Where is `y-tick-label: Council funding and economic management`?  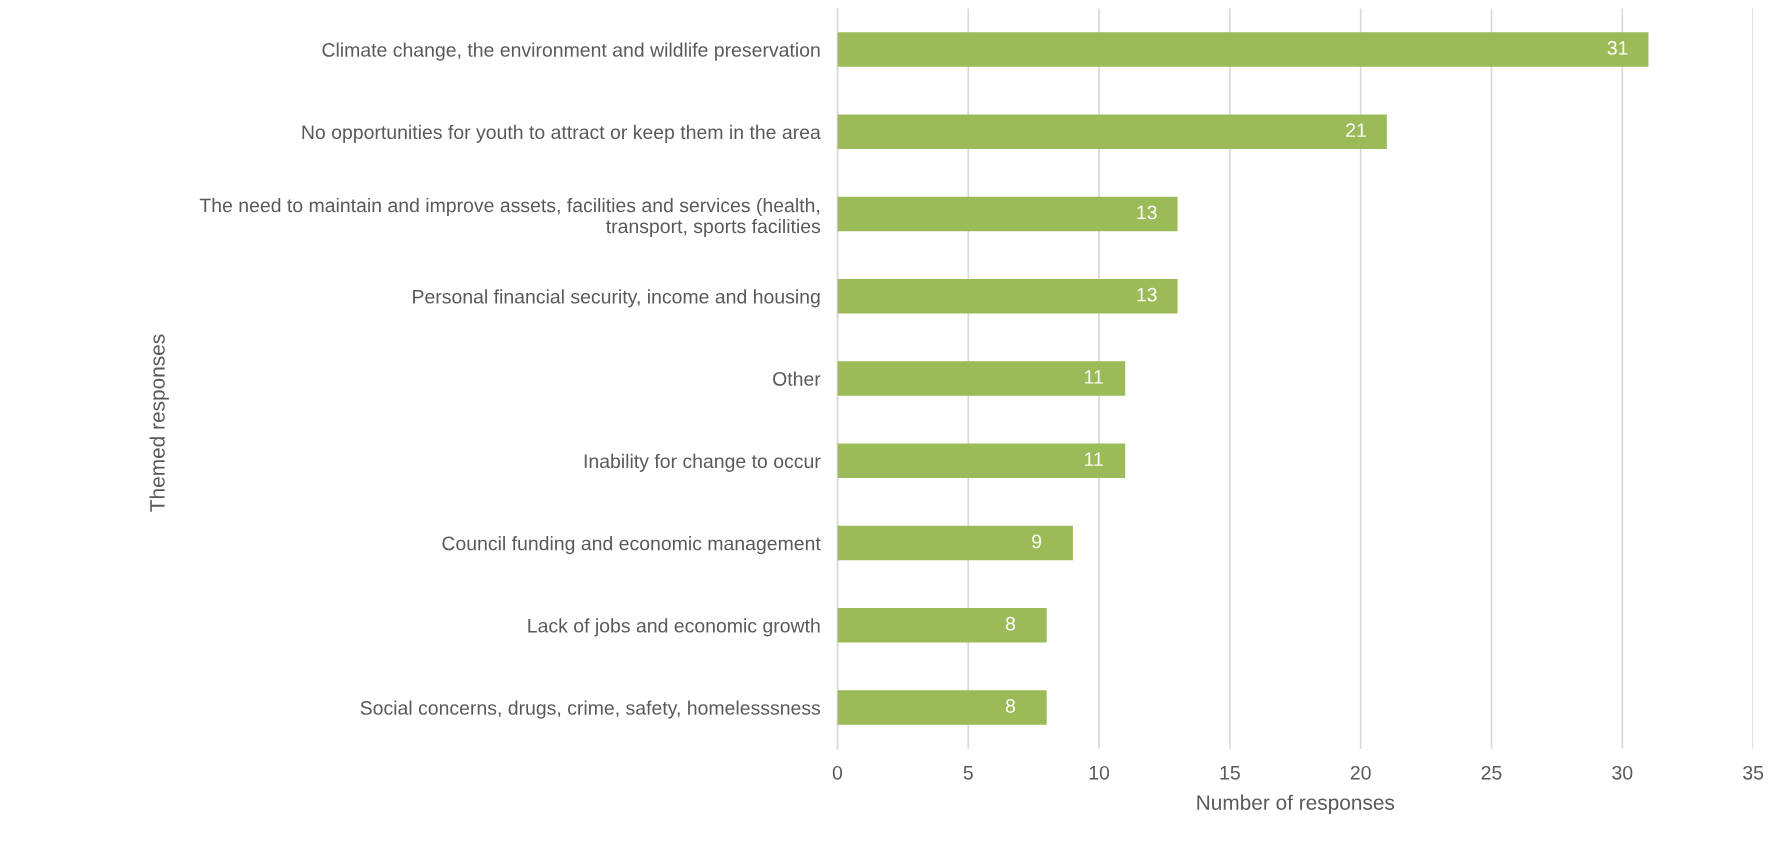
y-tick-label: Council funding and economic management is located at coordinates (631, 545).